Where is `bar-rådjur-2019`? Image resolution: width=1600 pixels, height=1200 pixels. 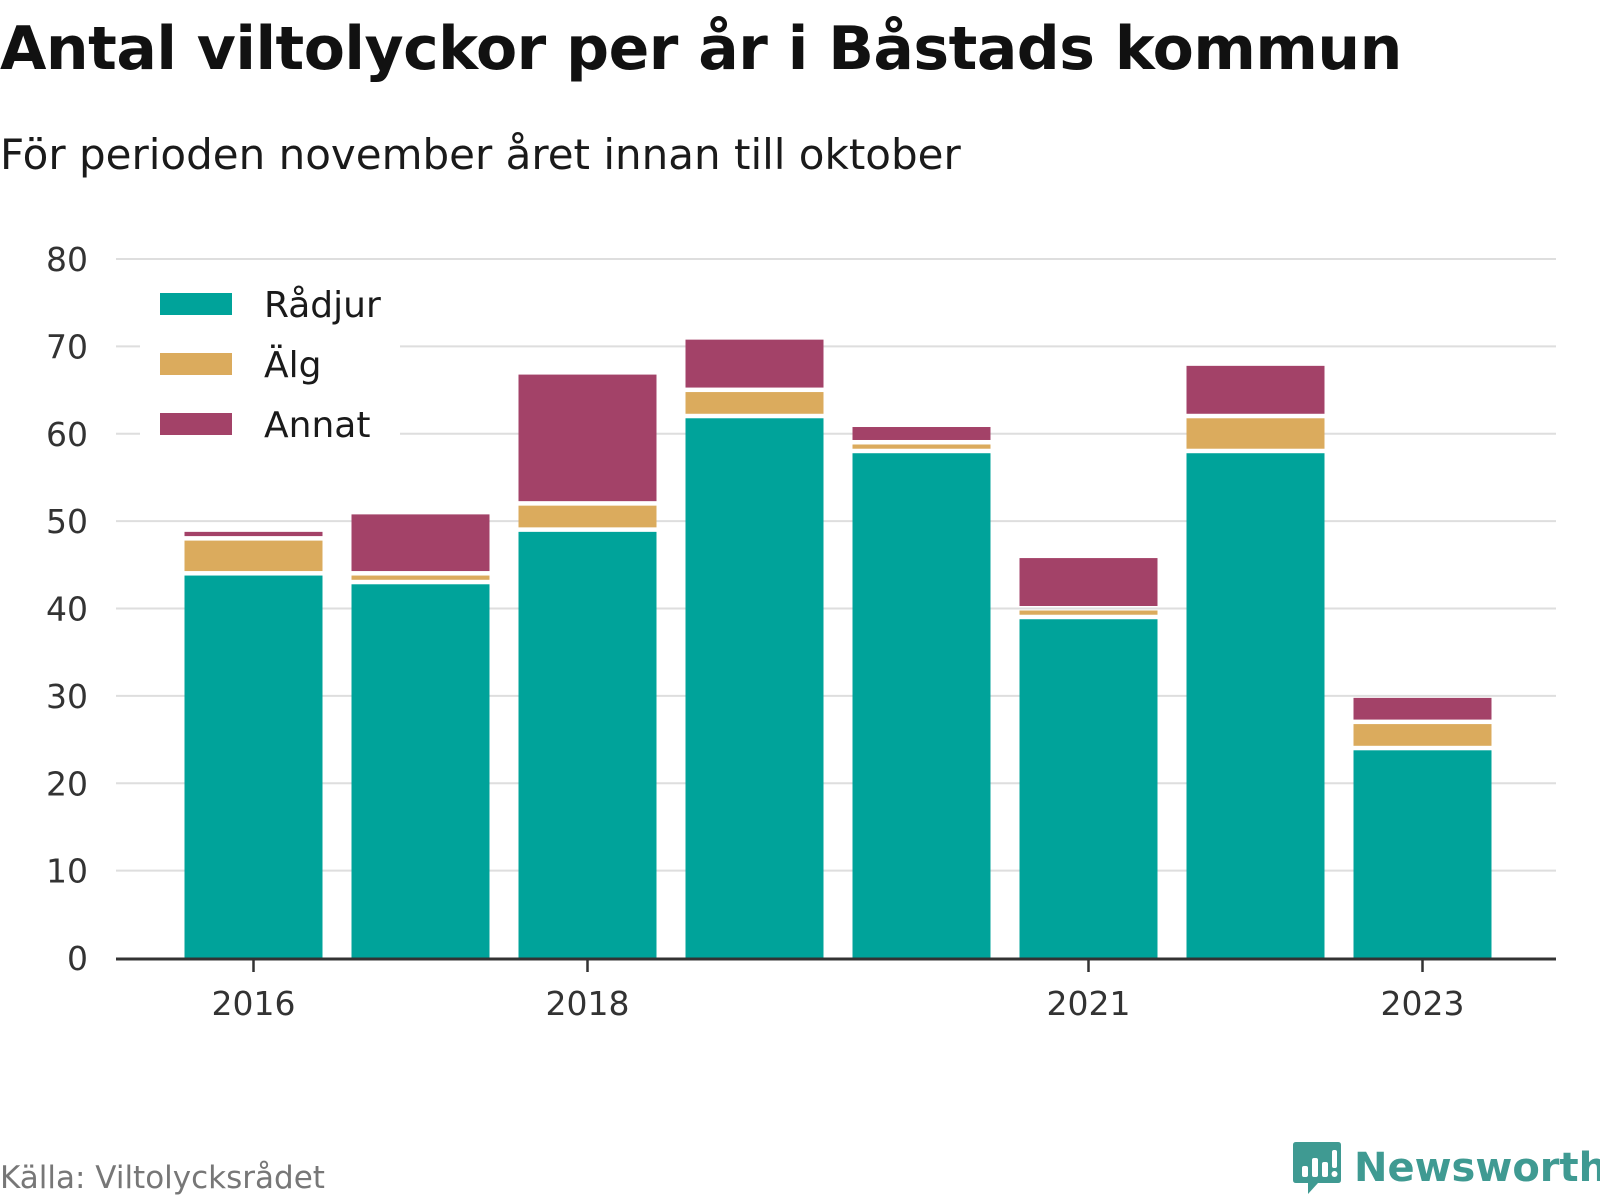
bar-rådjur-2019 is located at coordinates (754, 688).